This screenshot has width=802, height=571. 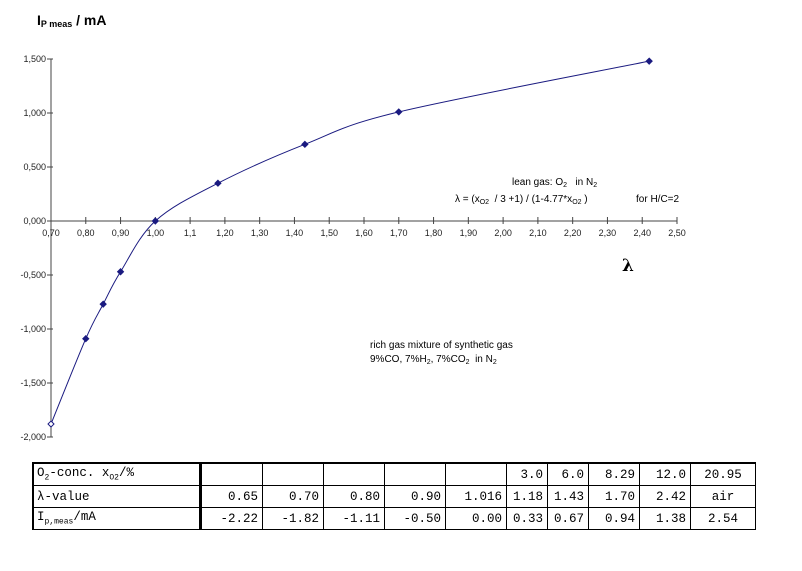 I want to click on x-tick-label: 1,80, so click(x=434, y=233).